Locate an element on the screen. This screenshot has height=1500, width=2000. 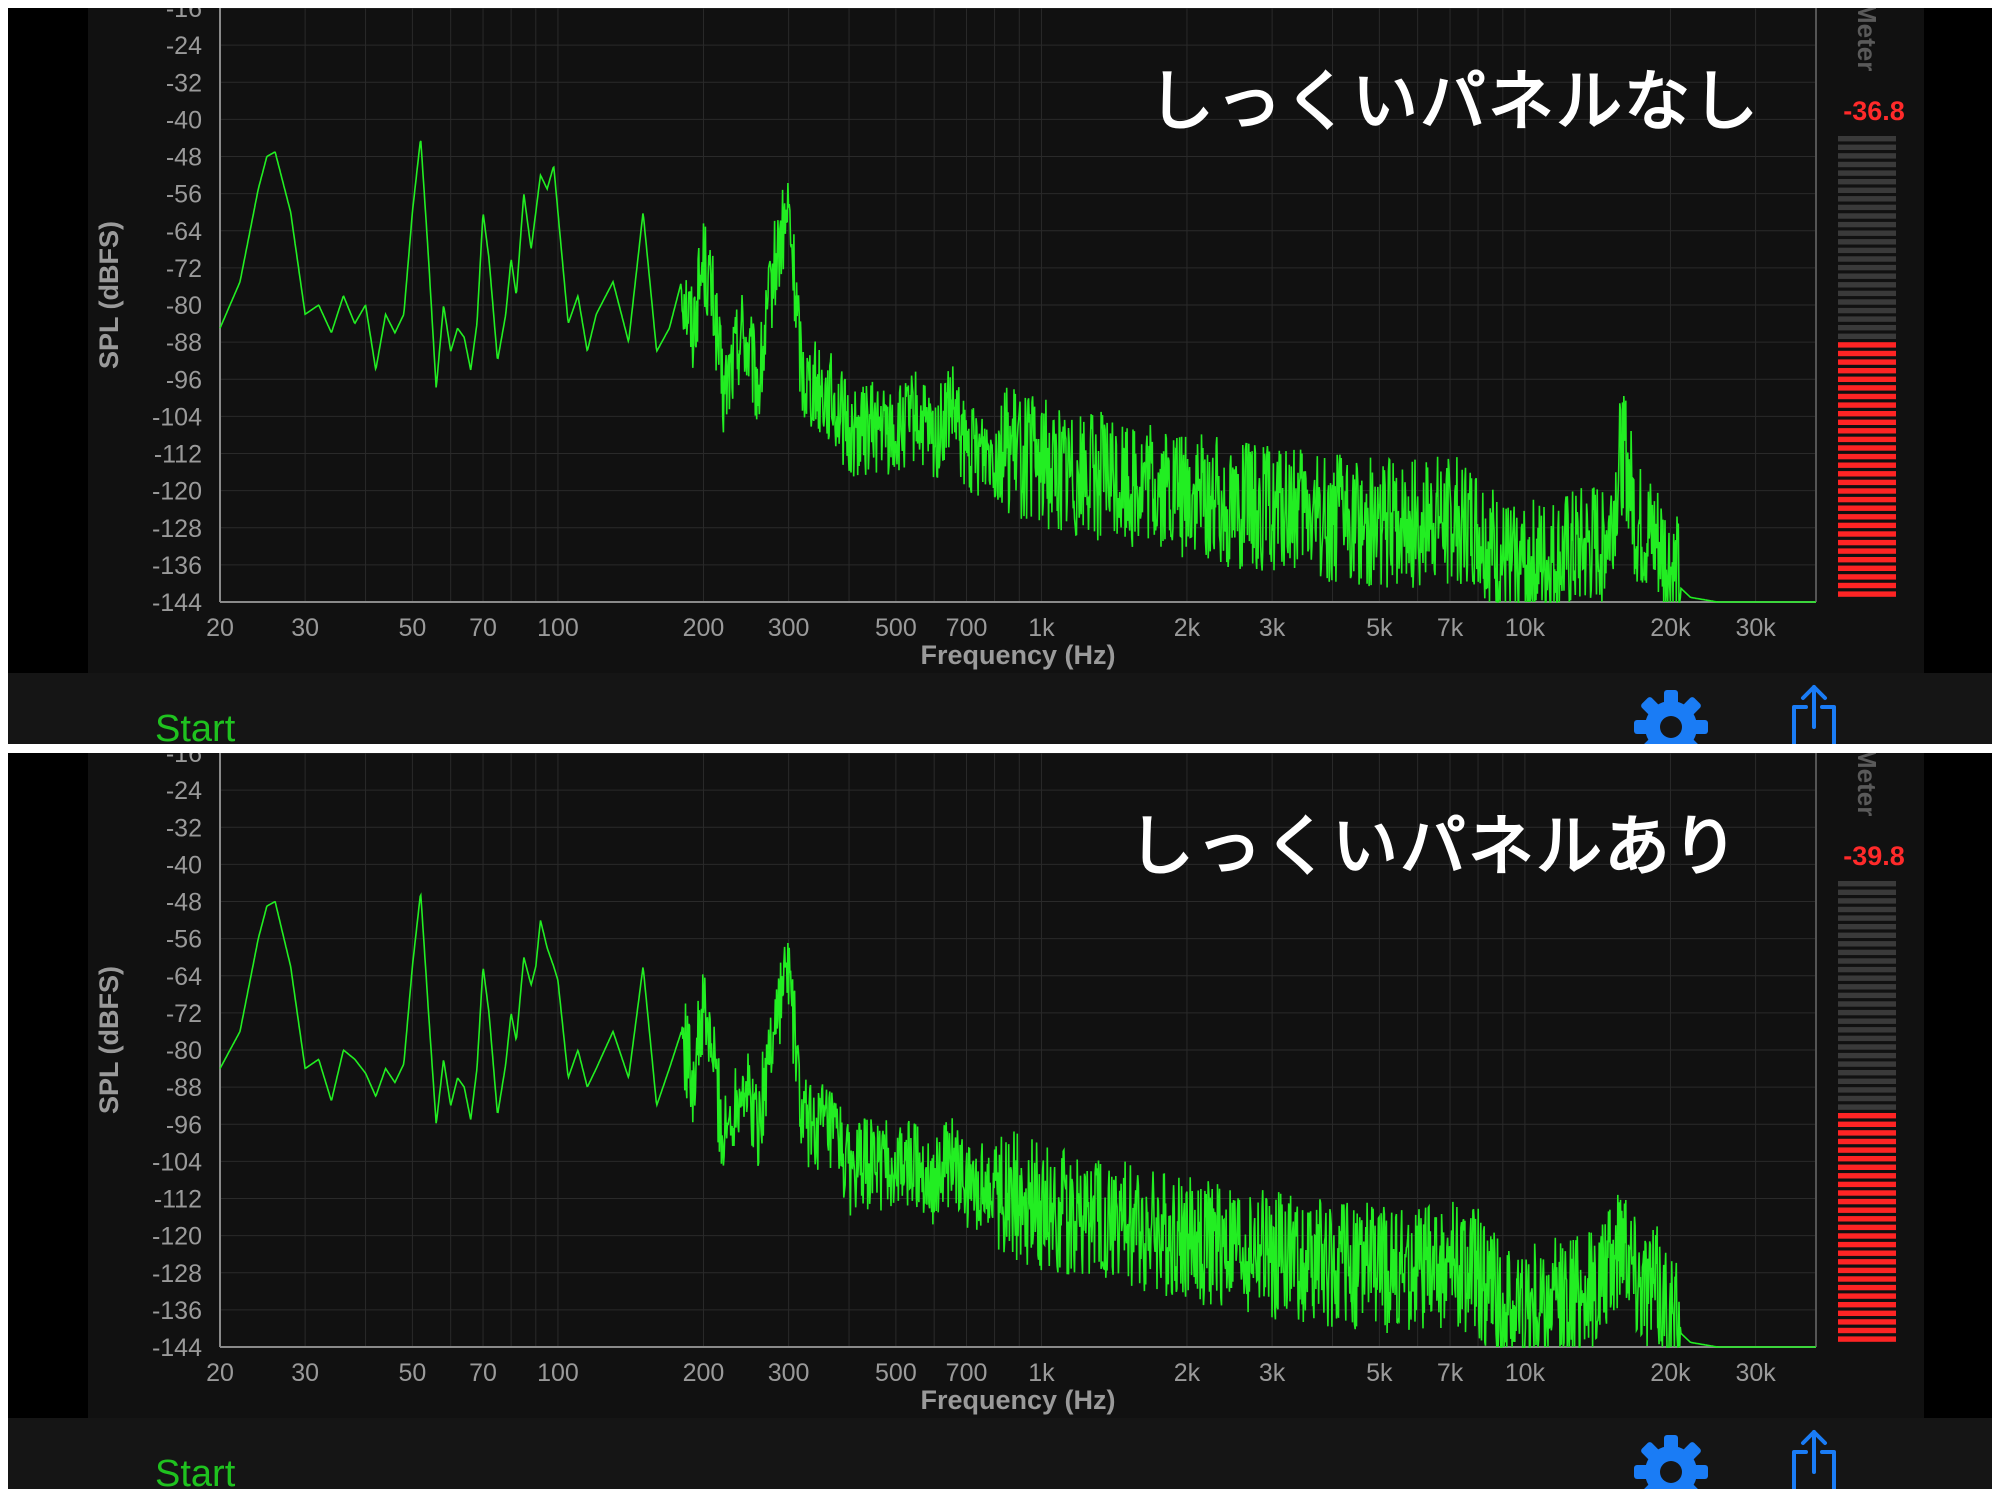
y-tick-label: -112 is located at coordinates (178, 455).